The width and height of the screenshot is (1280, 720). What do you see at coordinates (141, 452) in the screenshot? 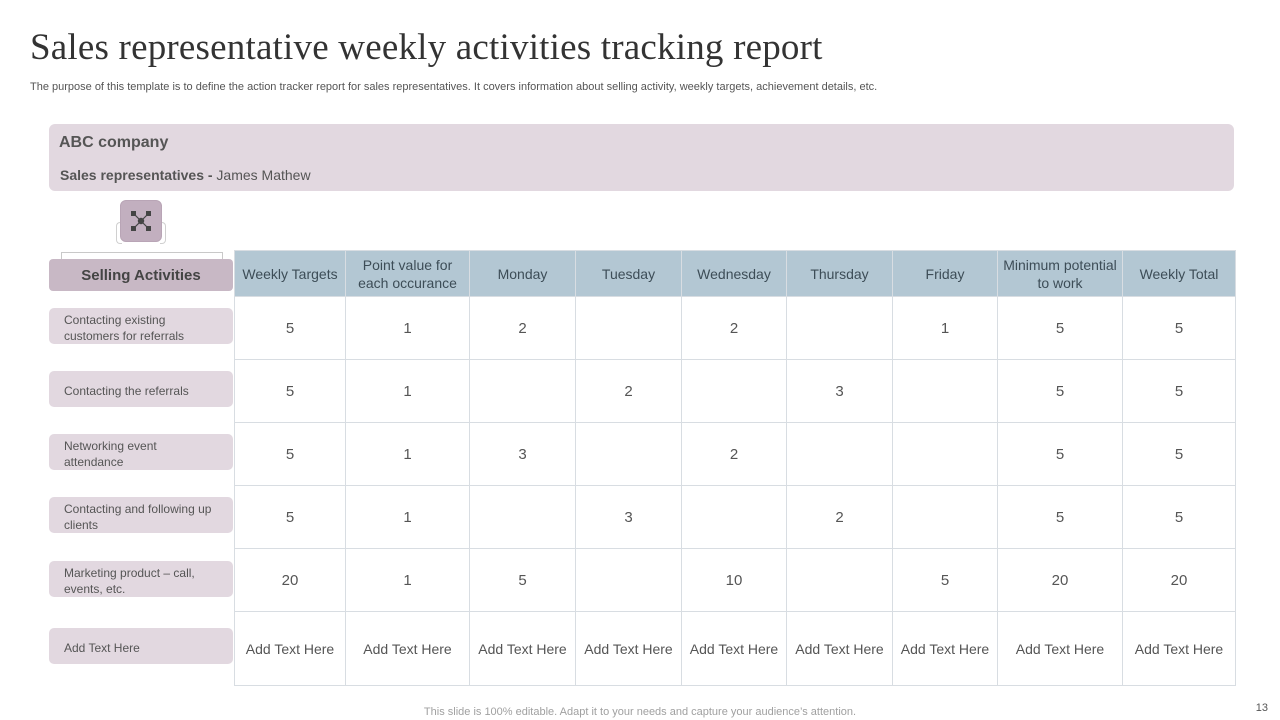
I see `activity-label: Networking event attendance` at bounding box center [141, 452].